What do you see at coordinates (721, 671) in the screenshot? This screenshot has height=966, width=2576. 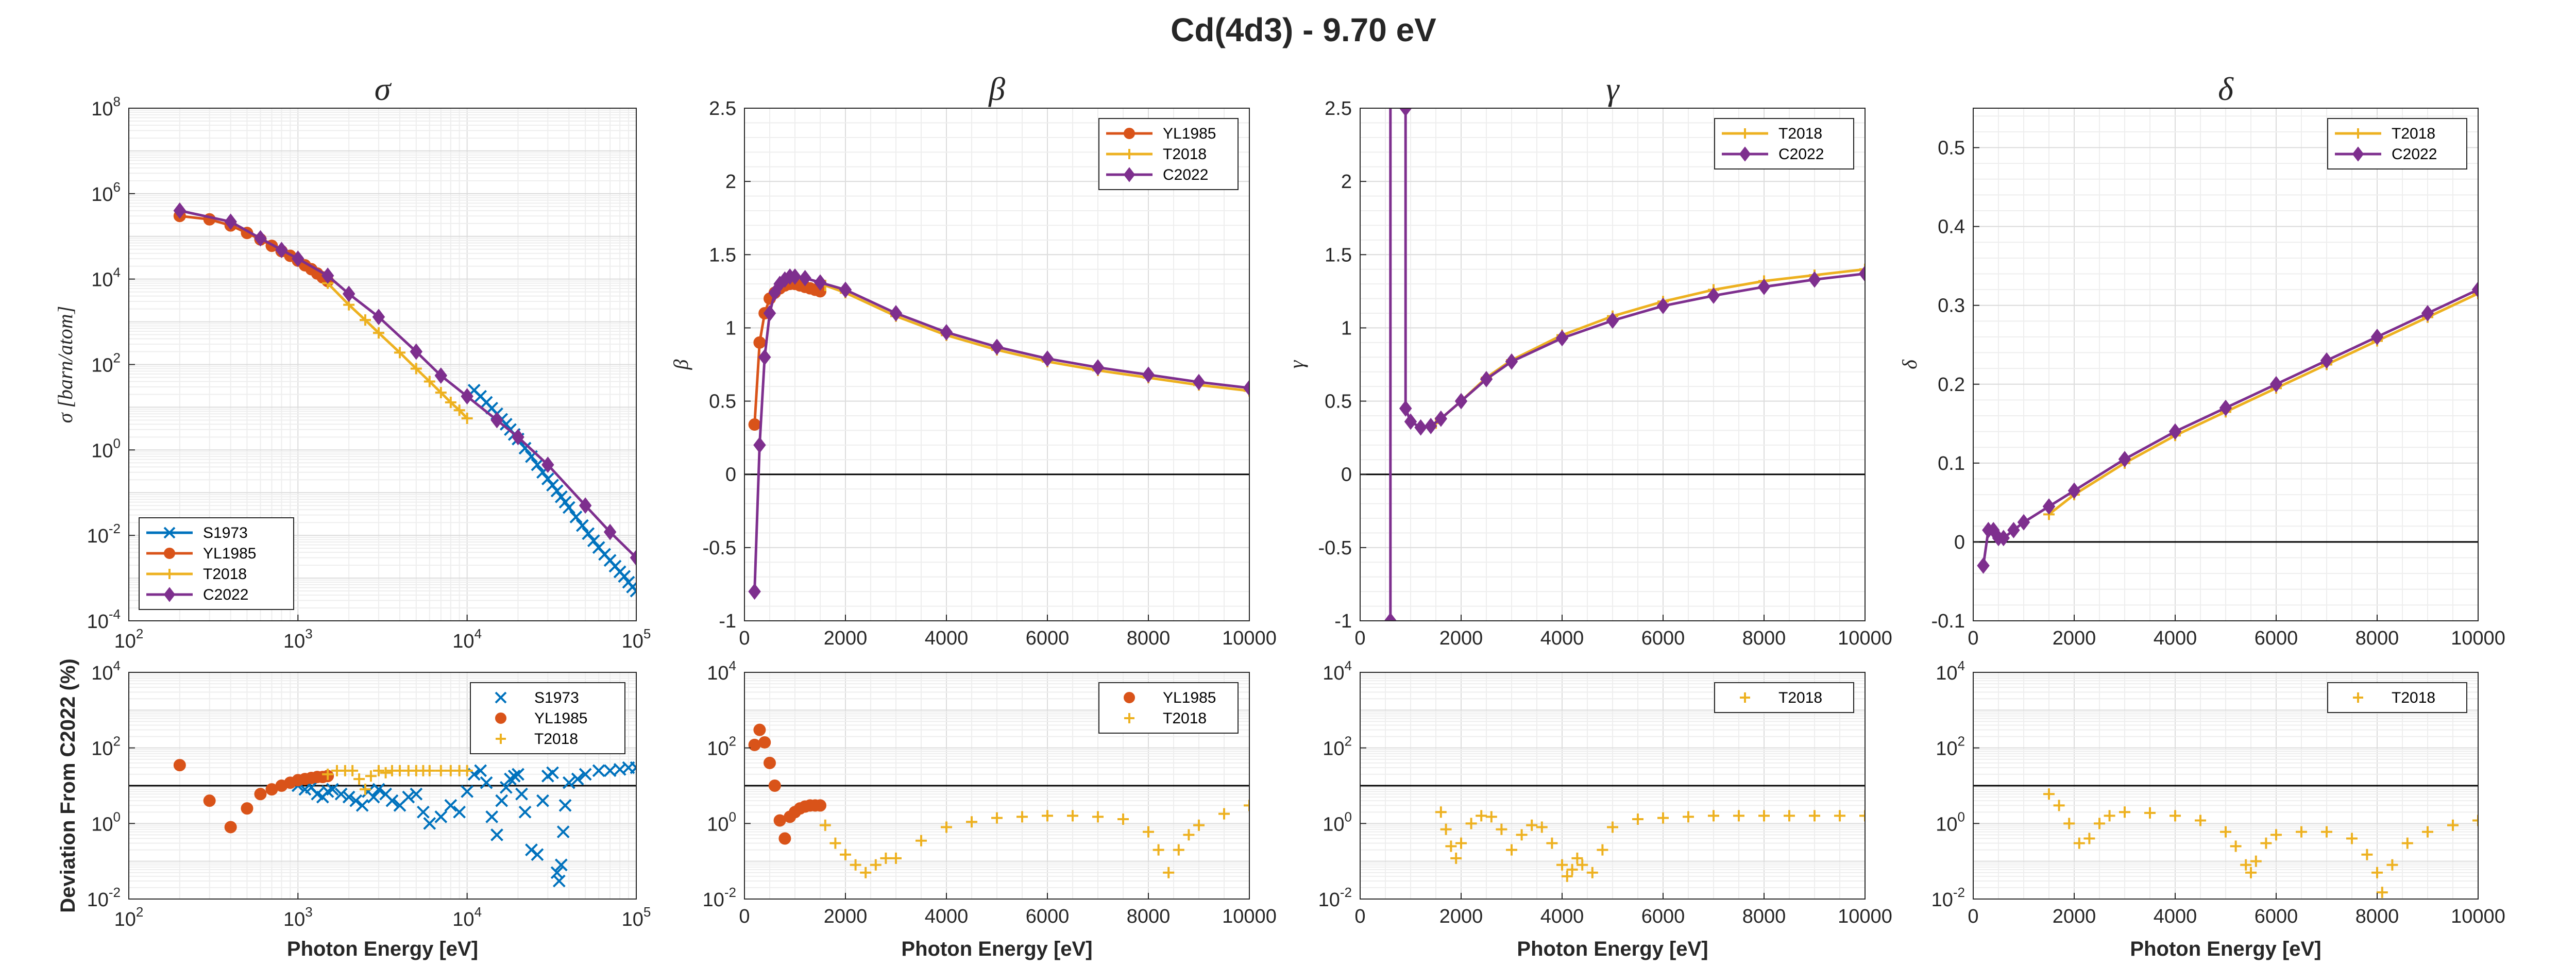 I see `y-tick-label: 10⁴` at bounding box center [721, 671].